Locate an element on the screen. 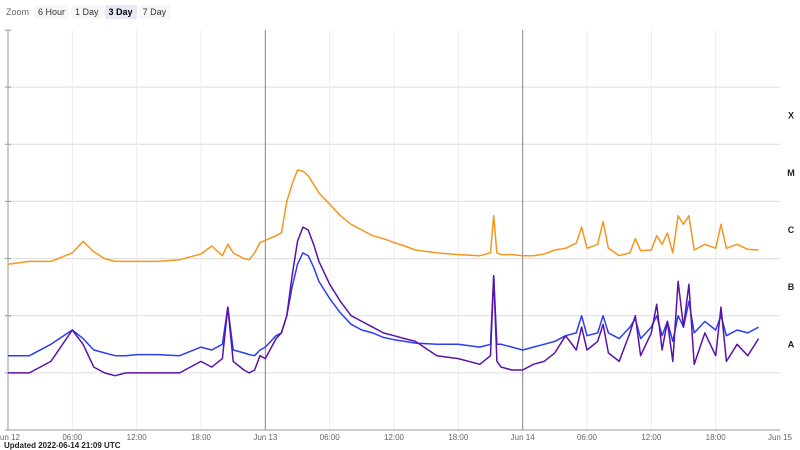 The height and width of the screenshot is (450, 800). x-tick-label: Jun 13 is located at coordinates (265, 437).